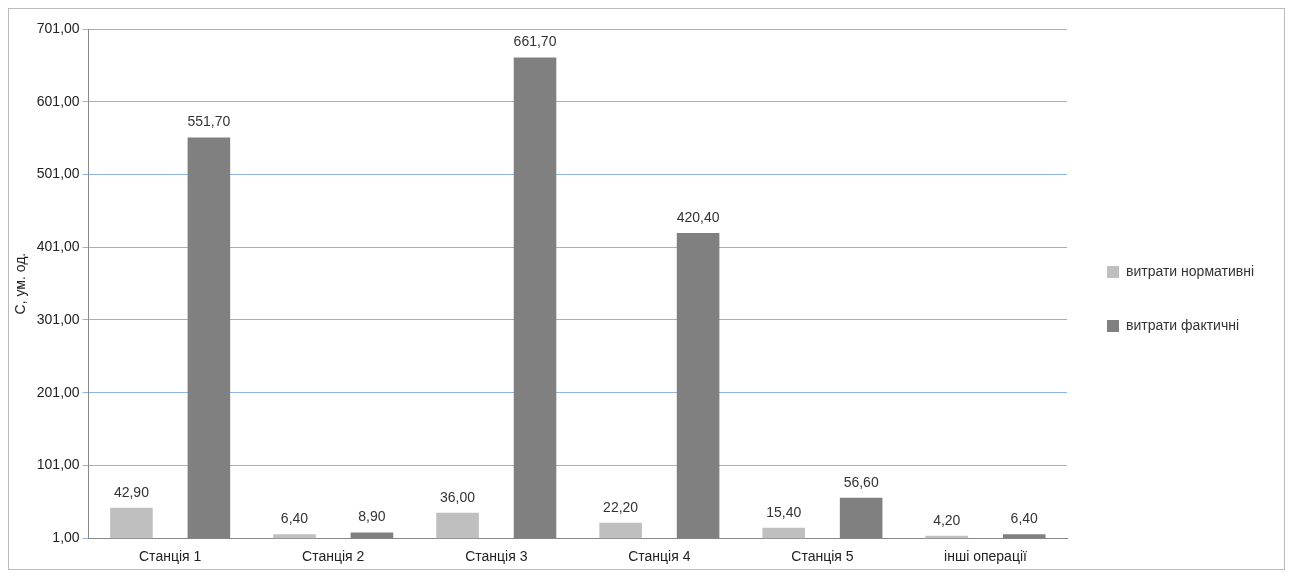 This screenshot has height=580, width=1295. Describe the element at coordinates (66, 537) in the screenshot. I see `y-tick-label: 1,00` at that location.